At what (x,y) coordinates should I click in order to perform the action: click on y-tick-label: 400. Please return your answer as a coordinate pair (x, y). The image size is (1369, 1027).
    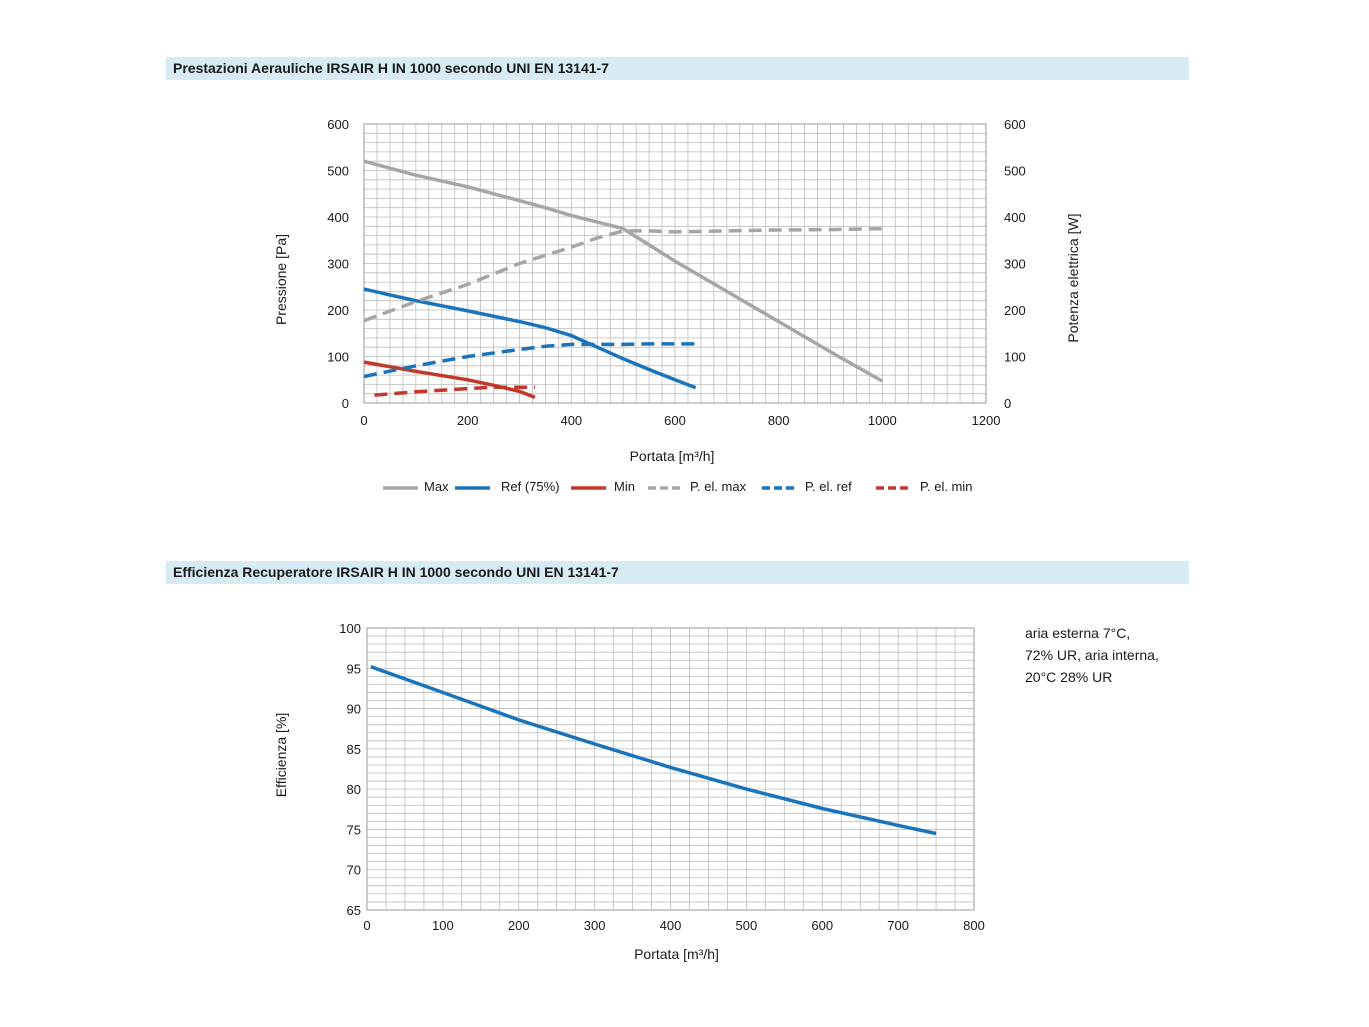
    Looking at the image, I should click on (338, 217).